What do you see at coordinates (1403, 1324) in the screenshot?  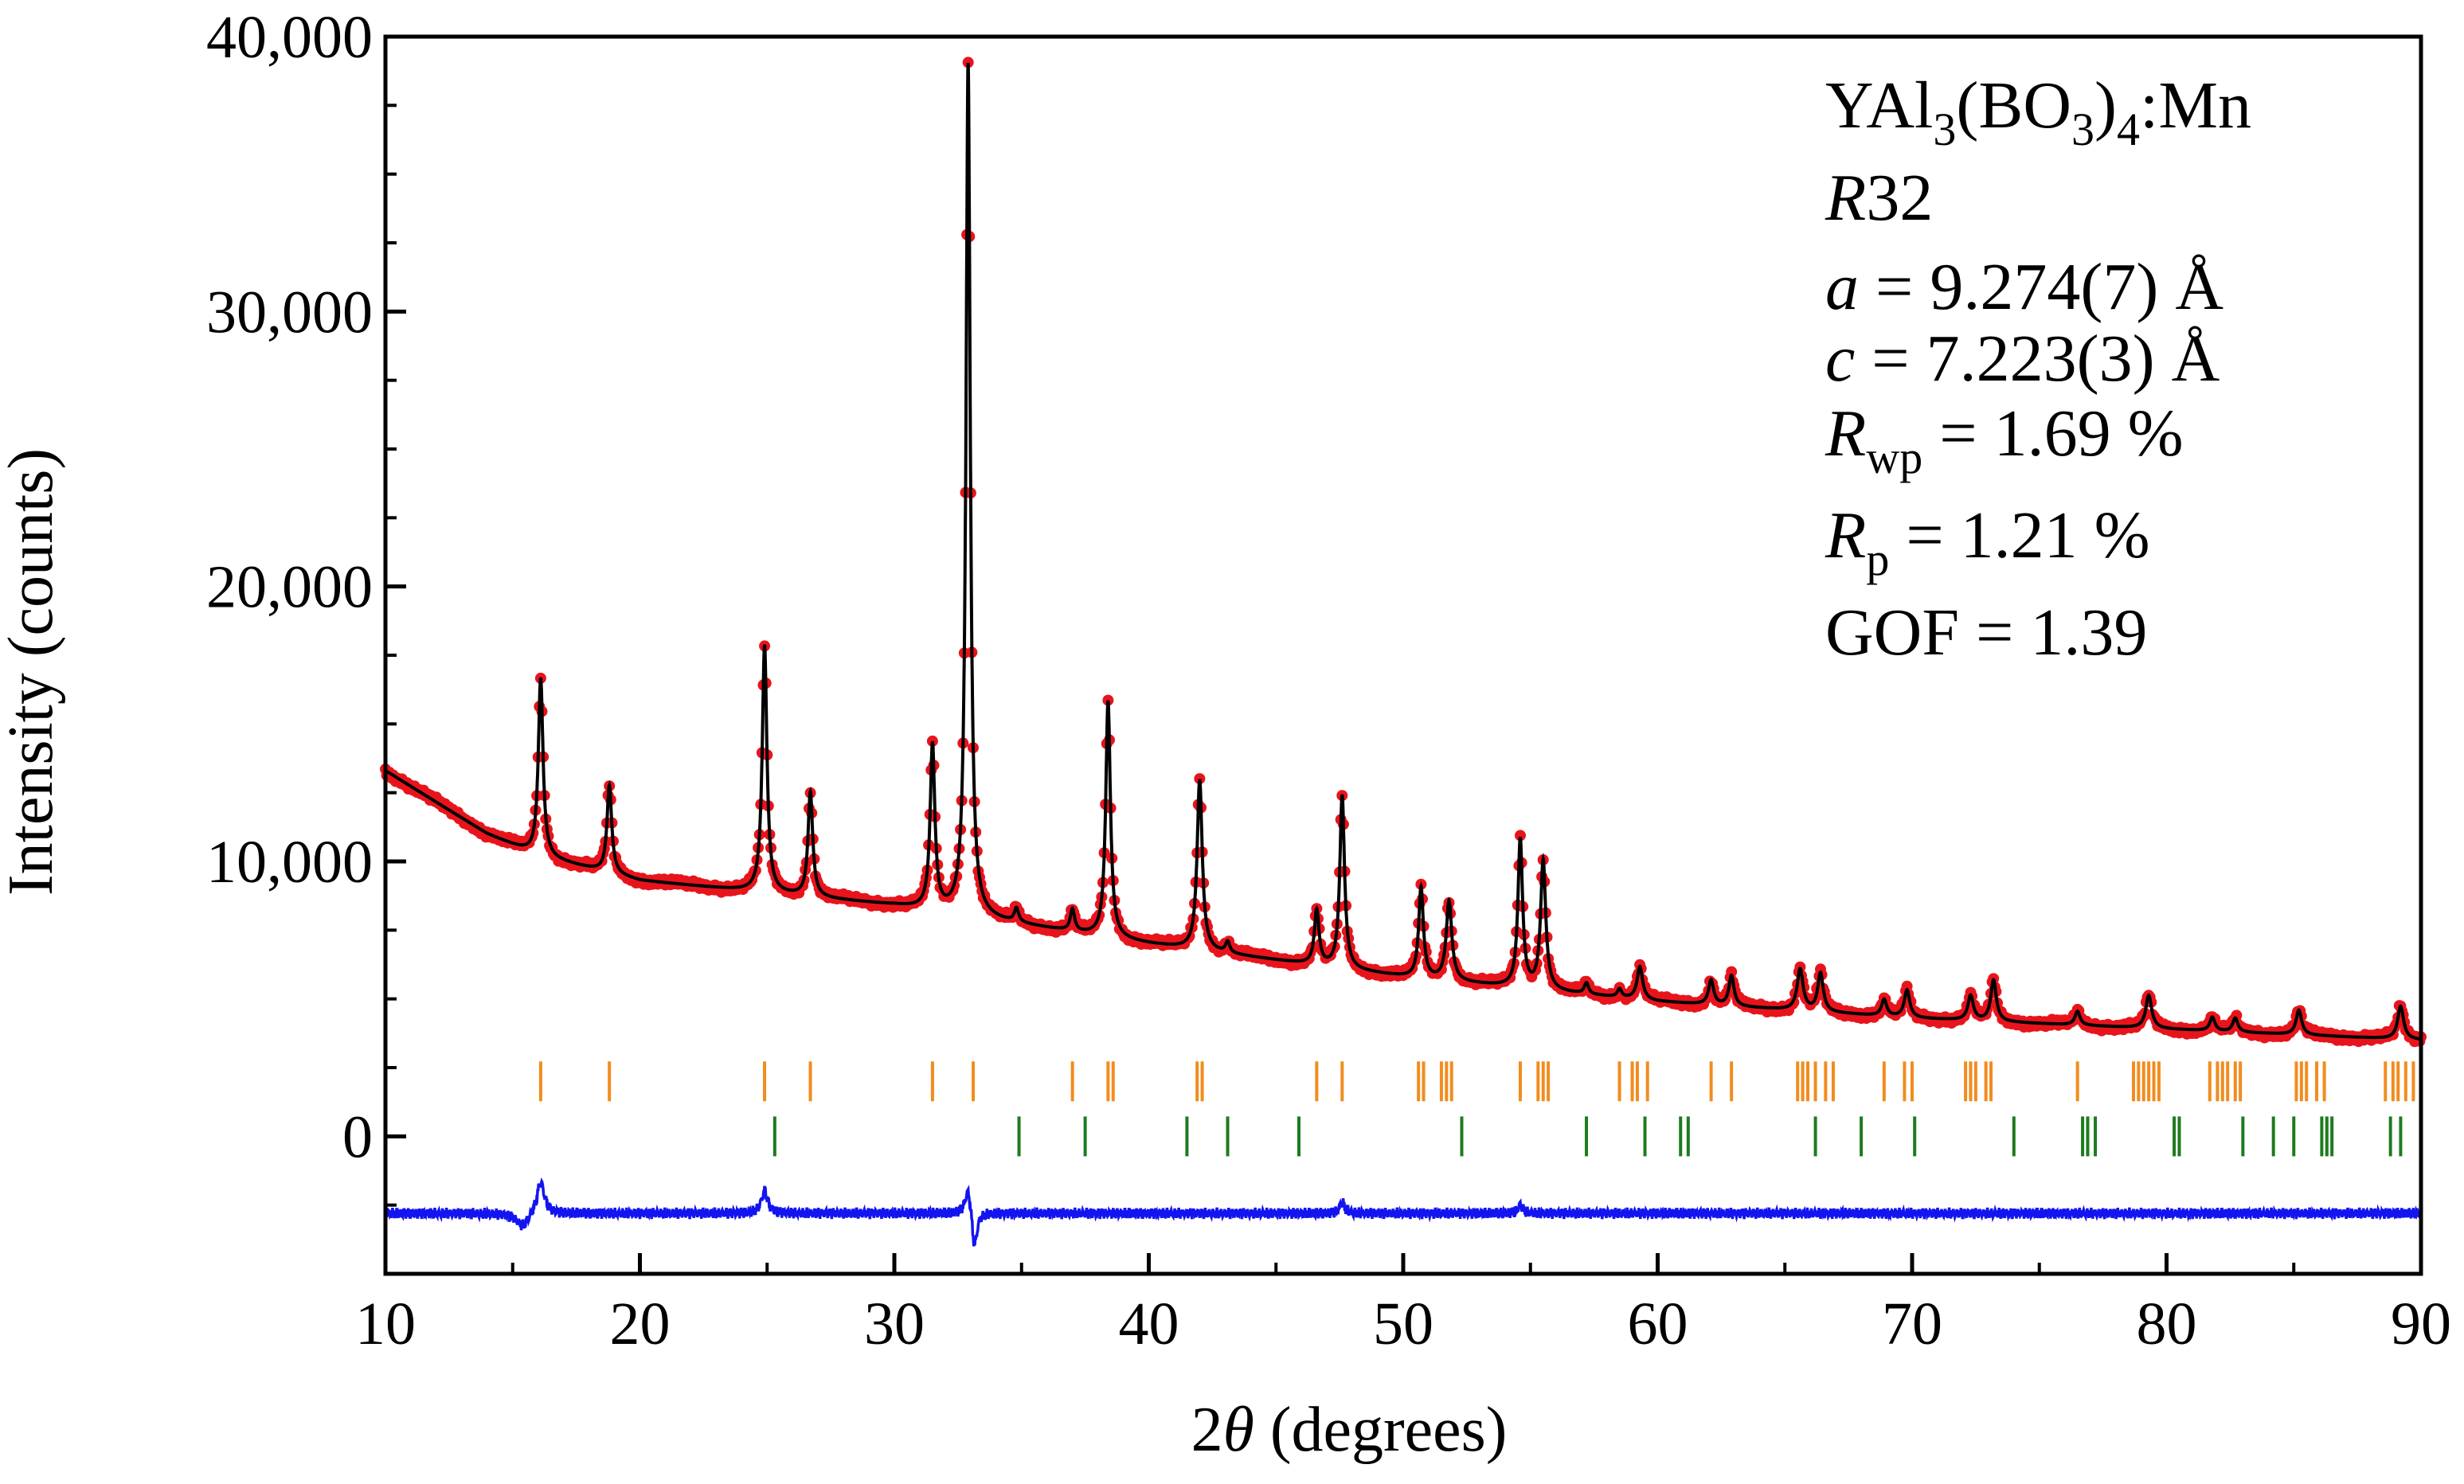 I see `x-tick-label: 50` at bounding box center [1403, 1324].